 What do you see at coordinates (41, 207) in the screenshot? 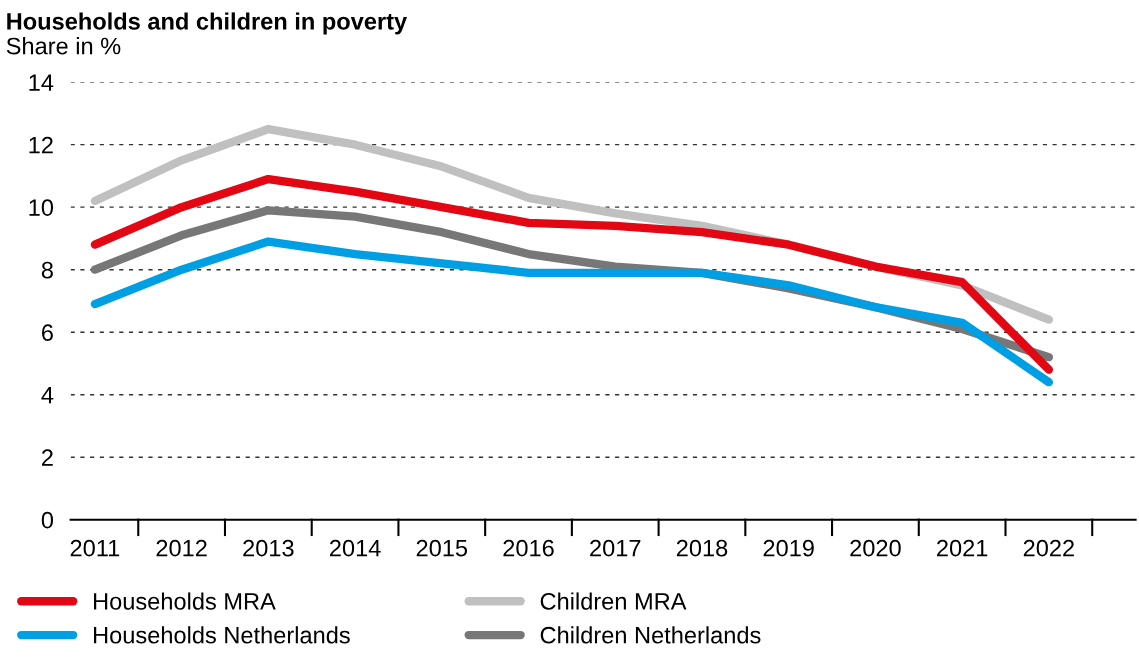
I see `y-tick-label: 10` at bounding box center [41, 207].